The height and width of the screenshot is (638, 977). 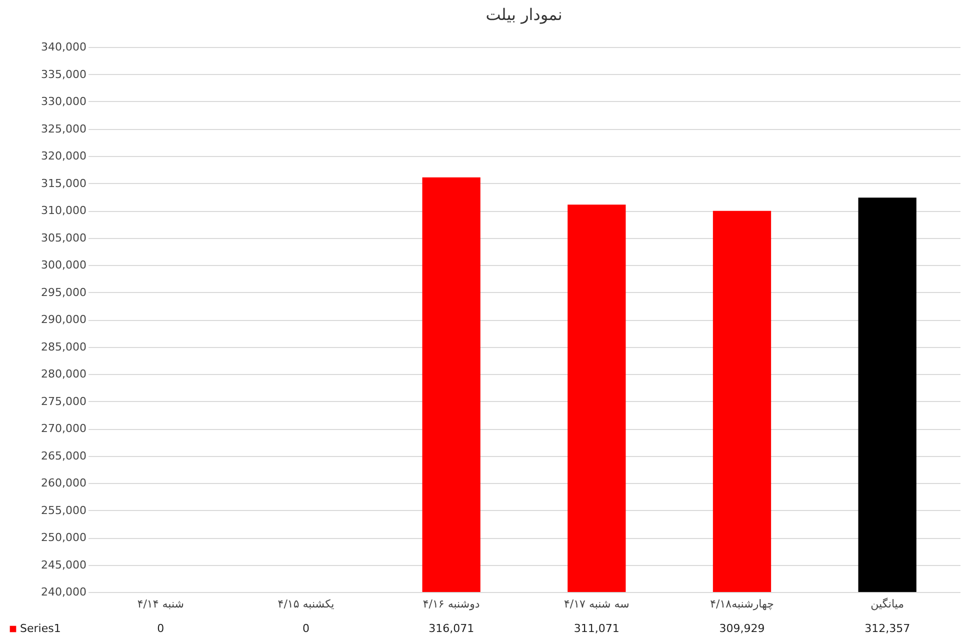 I want to click on y-tick-label: 275,000, so click(x=63, y=401).